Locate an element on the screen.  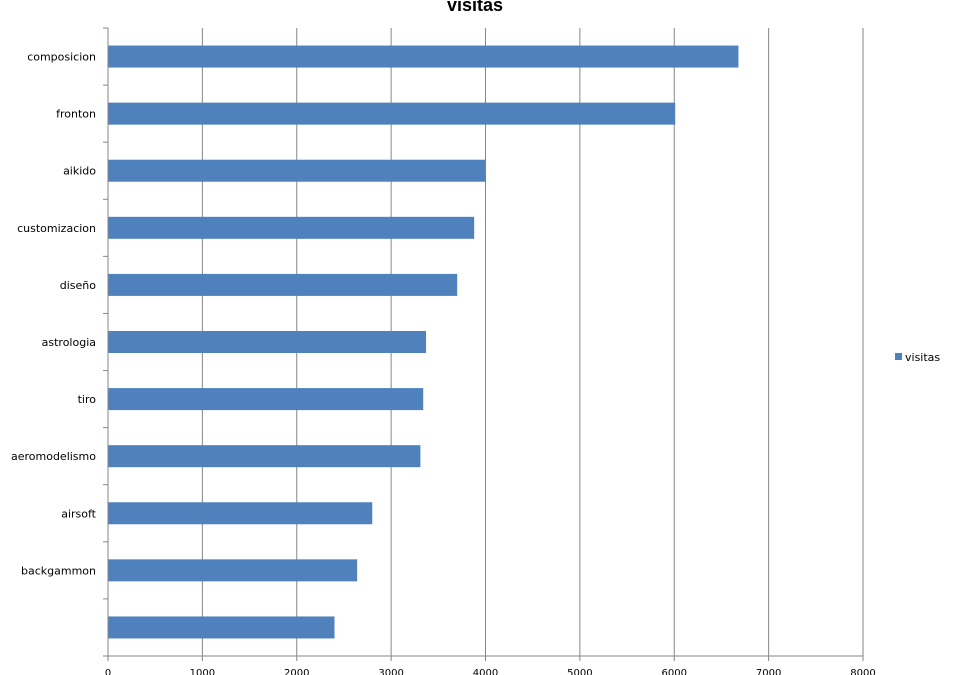
x-tick-labels: 0 1000 2000 3000 4000 5000 6000 7000 8000 is located at coordinates (490, 671).